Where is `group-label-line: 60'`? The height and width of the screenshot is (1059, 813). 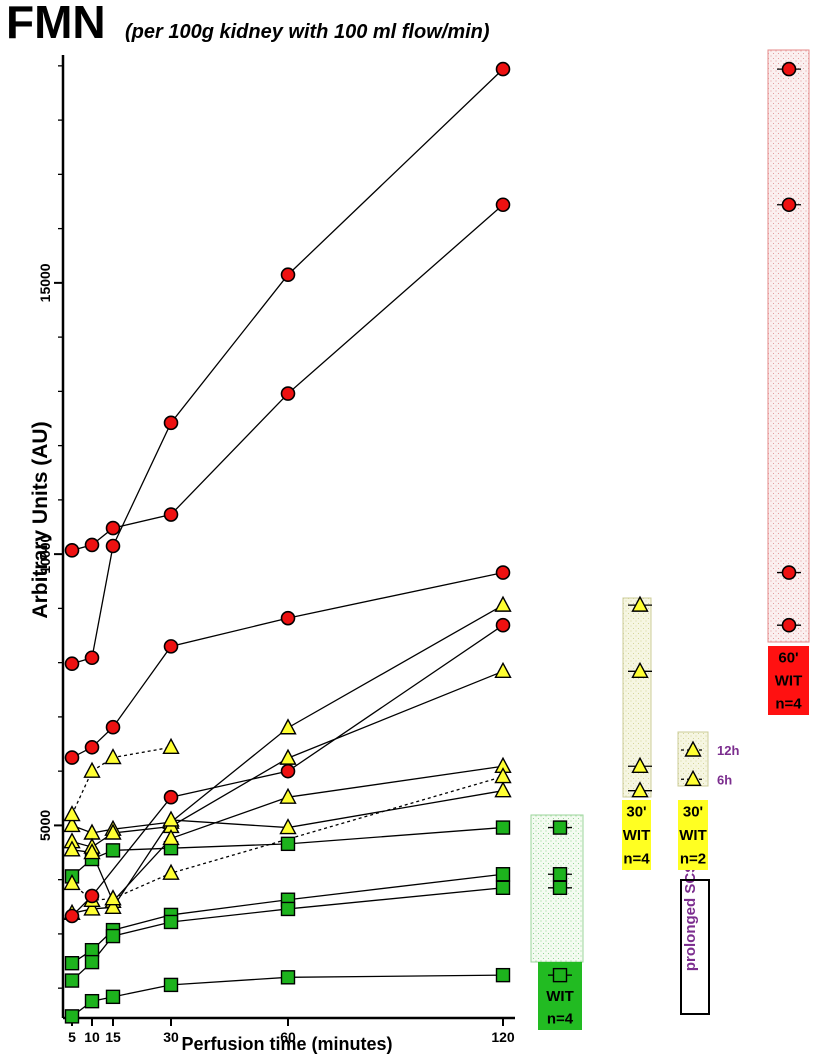
group-label-line: 60' is located at coordinates (788, 658).